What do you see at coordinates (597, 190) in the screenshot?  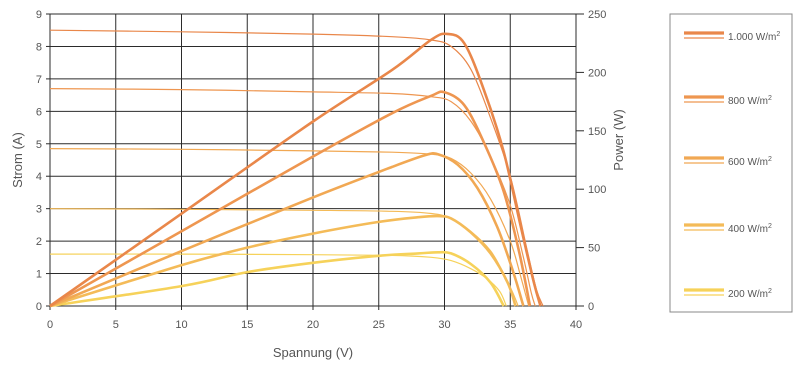 I see `y-right-tick-label: 100` at bounding box center [597, 190].